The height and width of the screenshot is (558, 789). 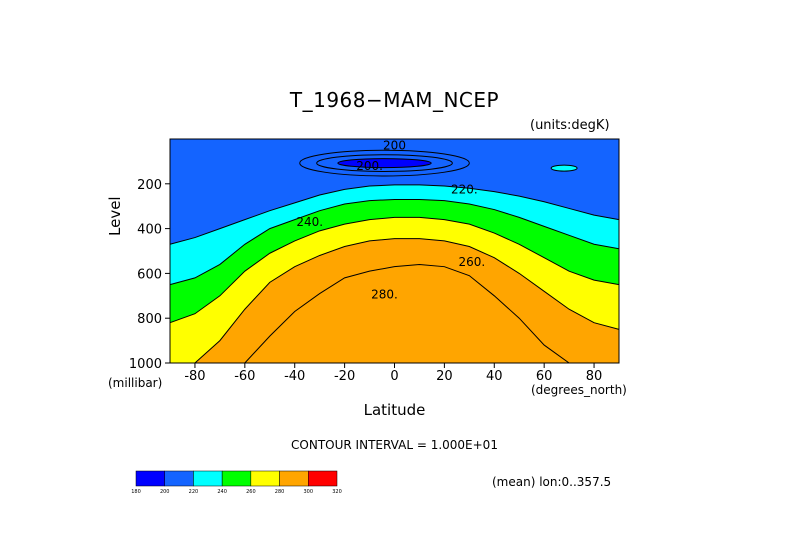 What do you see at coordinates (544, 376) in the screenshot?
I see `x-tick-label: 60` at bounding box center [544, 376].